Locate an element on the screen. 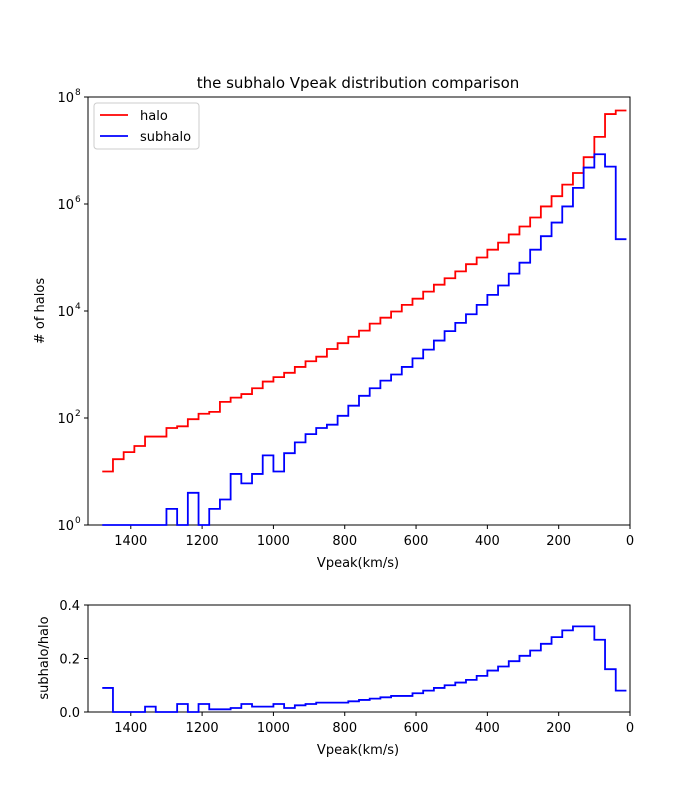 The width and height of the screenshot is (700, 800). ratio-series-line is located at coordinates (364, 669).